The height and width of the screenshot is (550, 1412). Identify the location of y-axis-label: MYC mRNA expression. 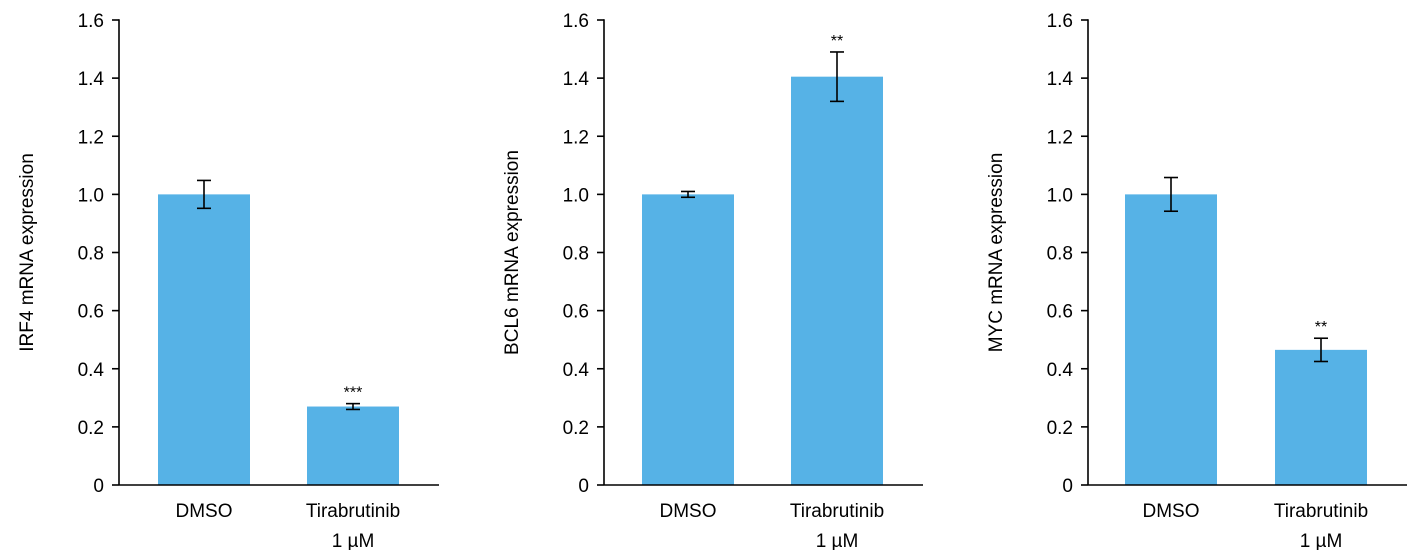
(996, 253).